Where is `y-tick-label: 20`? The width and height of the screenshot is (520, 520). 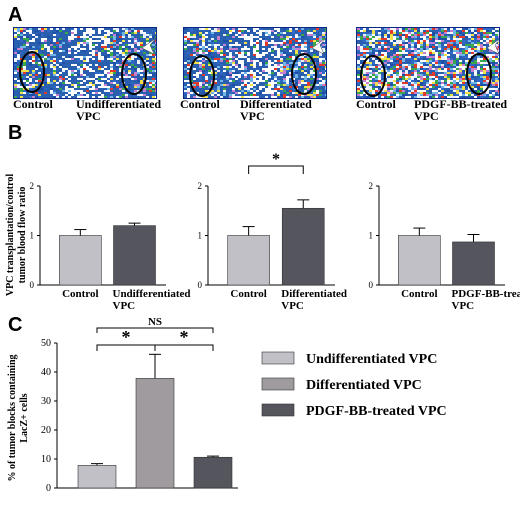 y-tick-label: 20 is located at coordinates (46, 430).